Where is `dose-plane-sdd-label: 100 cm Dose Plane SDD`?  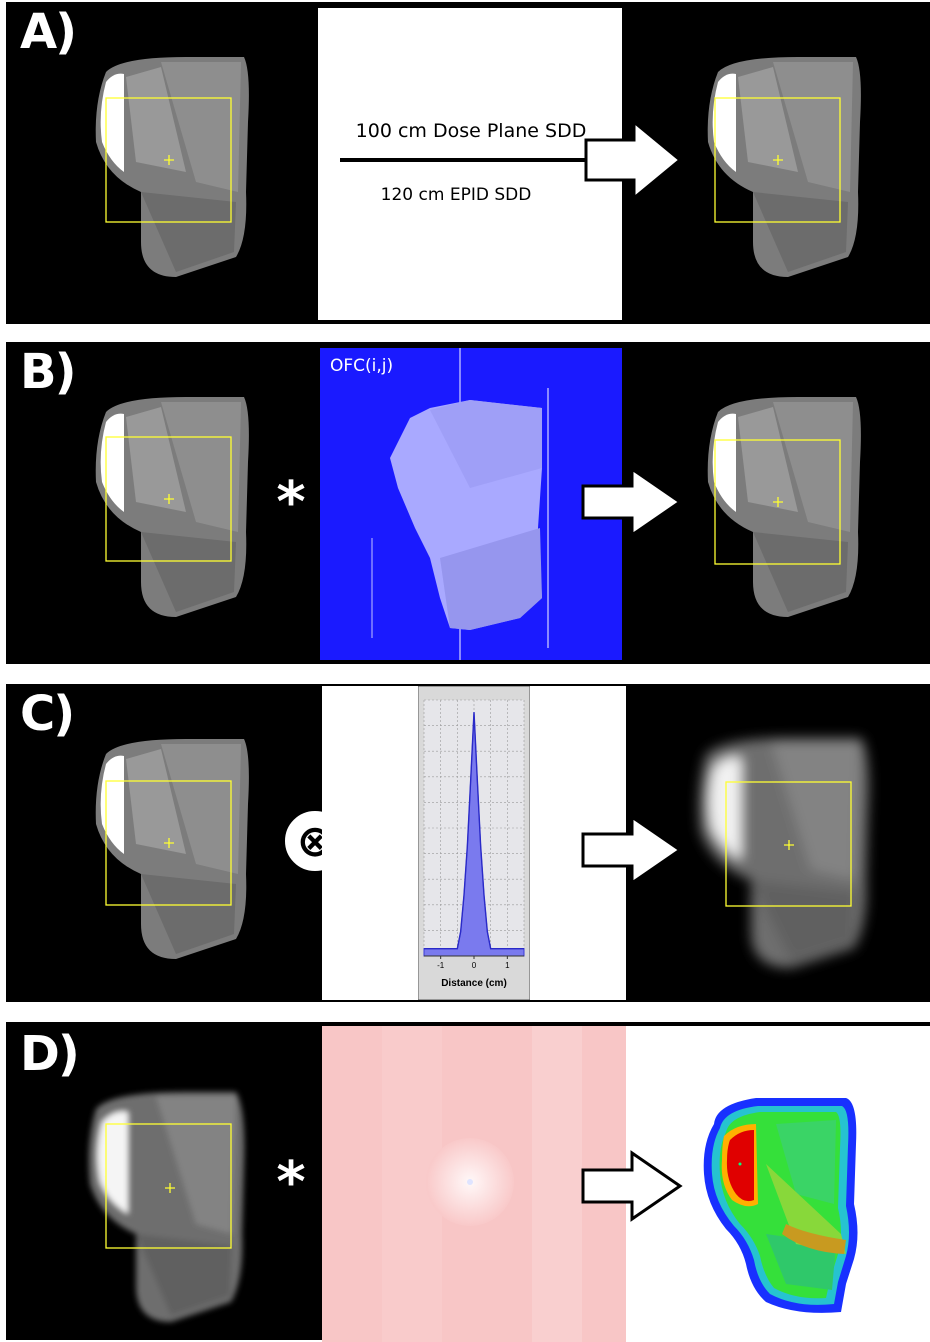
dose-plane-sdd-label: 100 cm Dose Plane SDD is located at coordinates (471, 131).